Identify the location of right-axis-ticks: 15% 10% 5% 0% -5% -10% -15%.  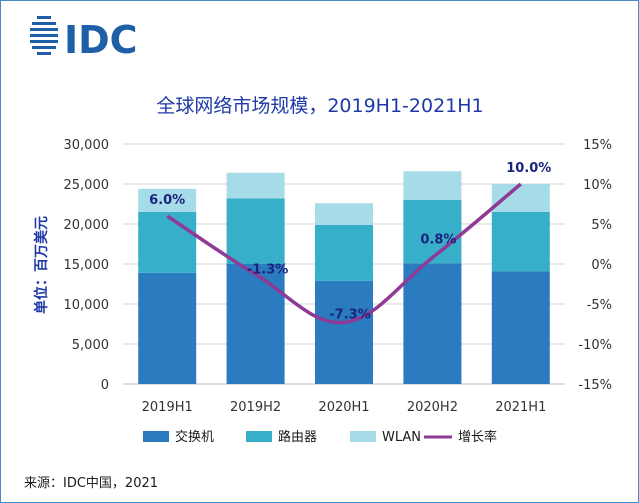
(595, 265).